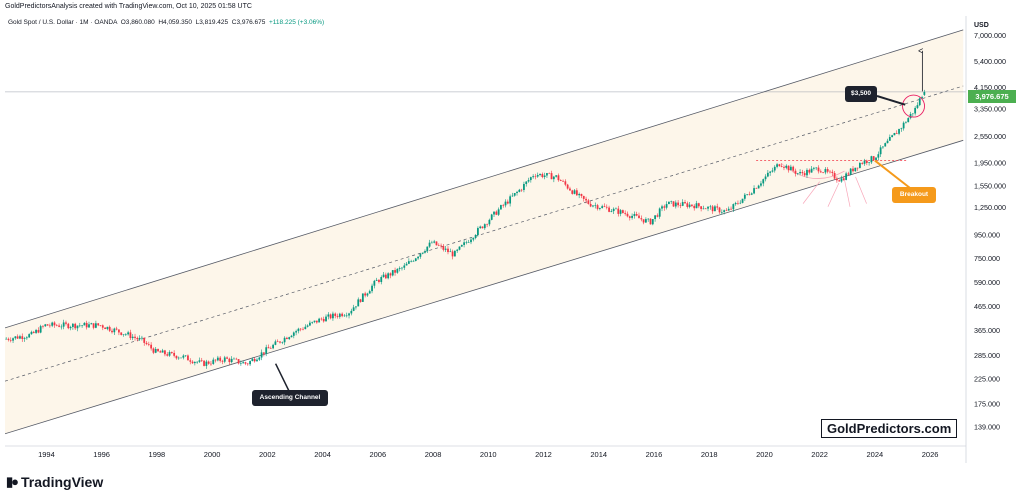 This screenshot has height=500, width=1024. What do you see at coordinates (175, 22) in the screenshot?
I see `ohlc-high: H4,059.350` at bounding box center [175, 22].